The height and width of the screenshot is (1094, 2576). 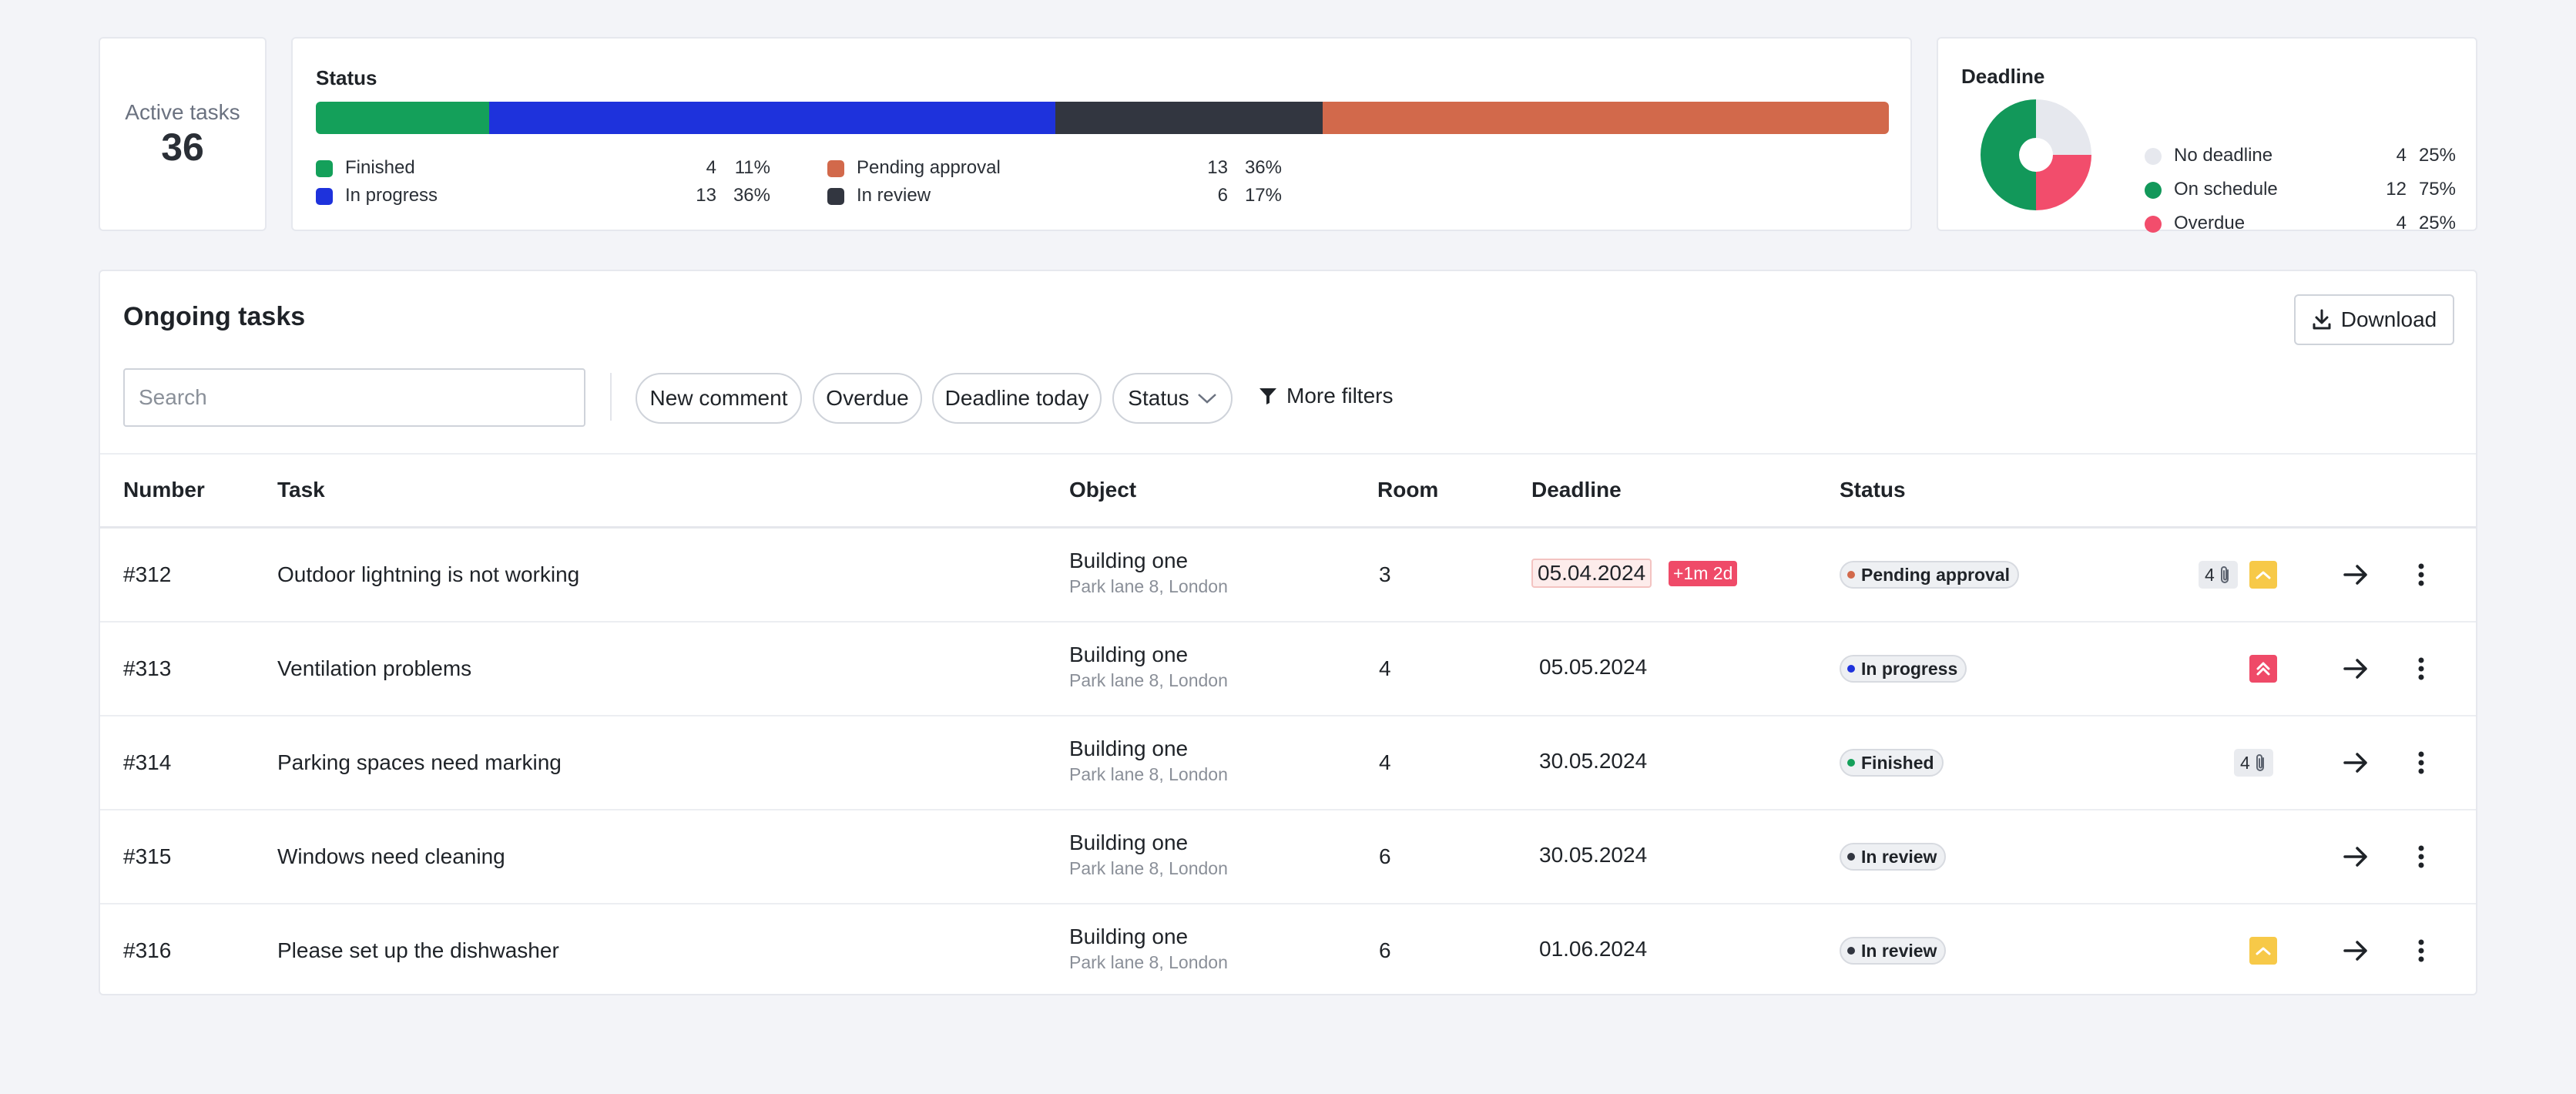 I want to click on deadline-donut-chart, so click(x=2036, y=154).